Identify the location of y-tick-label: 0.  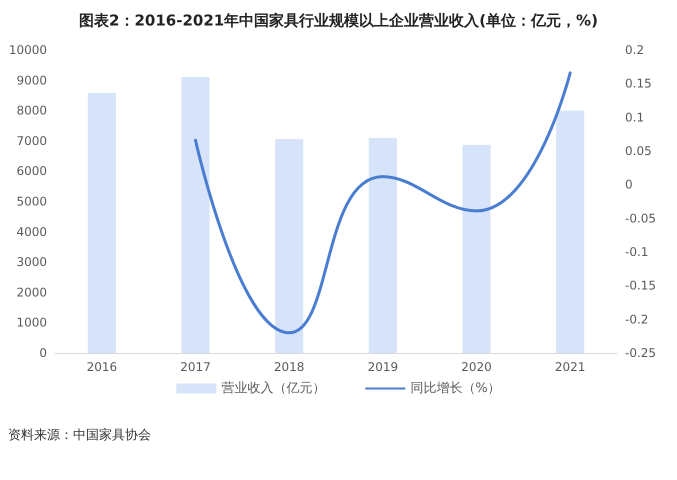
(43, 353).